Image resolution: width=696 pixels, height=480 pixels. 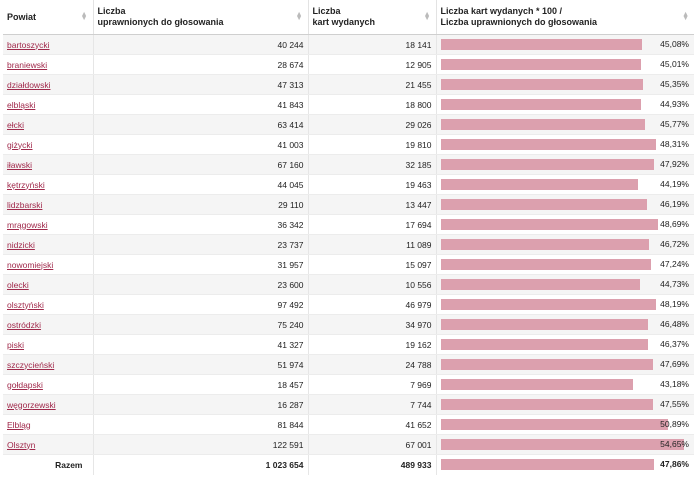 I want to click on powiat-link: nidzicki, so click(x=21, y=244).